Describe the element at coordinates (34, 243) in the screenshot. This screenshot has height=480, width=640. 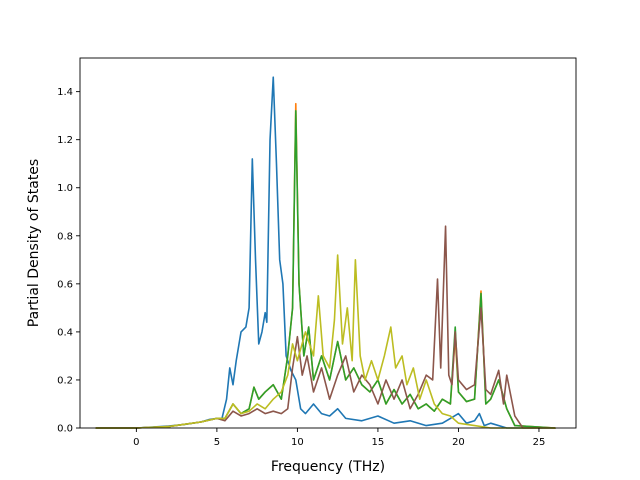
I see `y-axis-label: Partial Density of States` at that location.